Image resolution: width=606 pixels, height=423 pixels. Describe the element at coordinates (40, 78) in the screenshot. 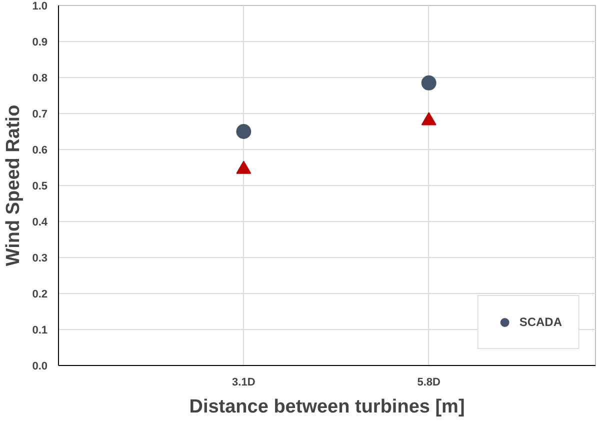

I see `y-tick-label: 0.8` at that location.